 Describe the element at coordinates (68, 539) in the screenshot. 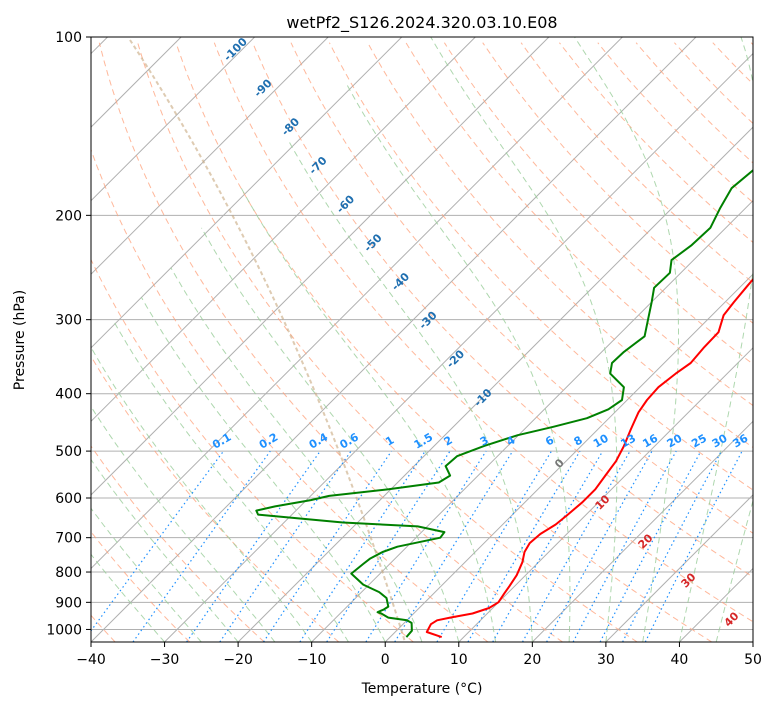

I see `y-tick-label: 700` at that location.